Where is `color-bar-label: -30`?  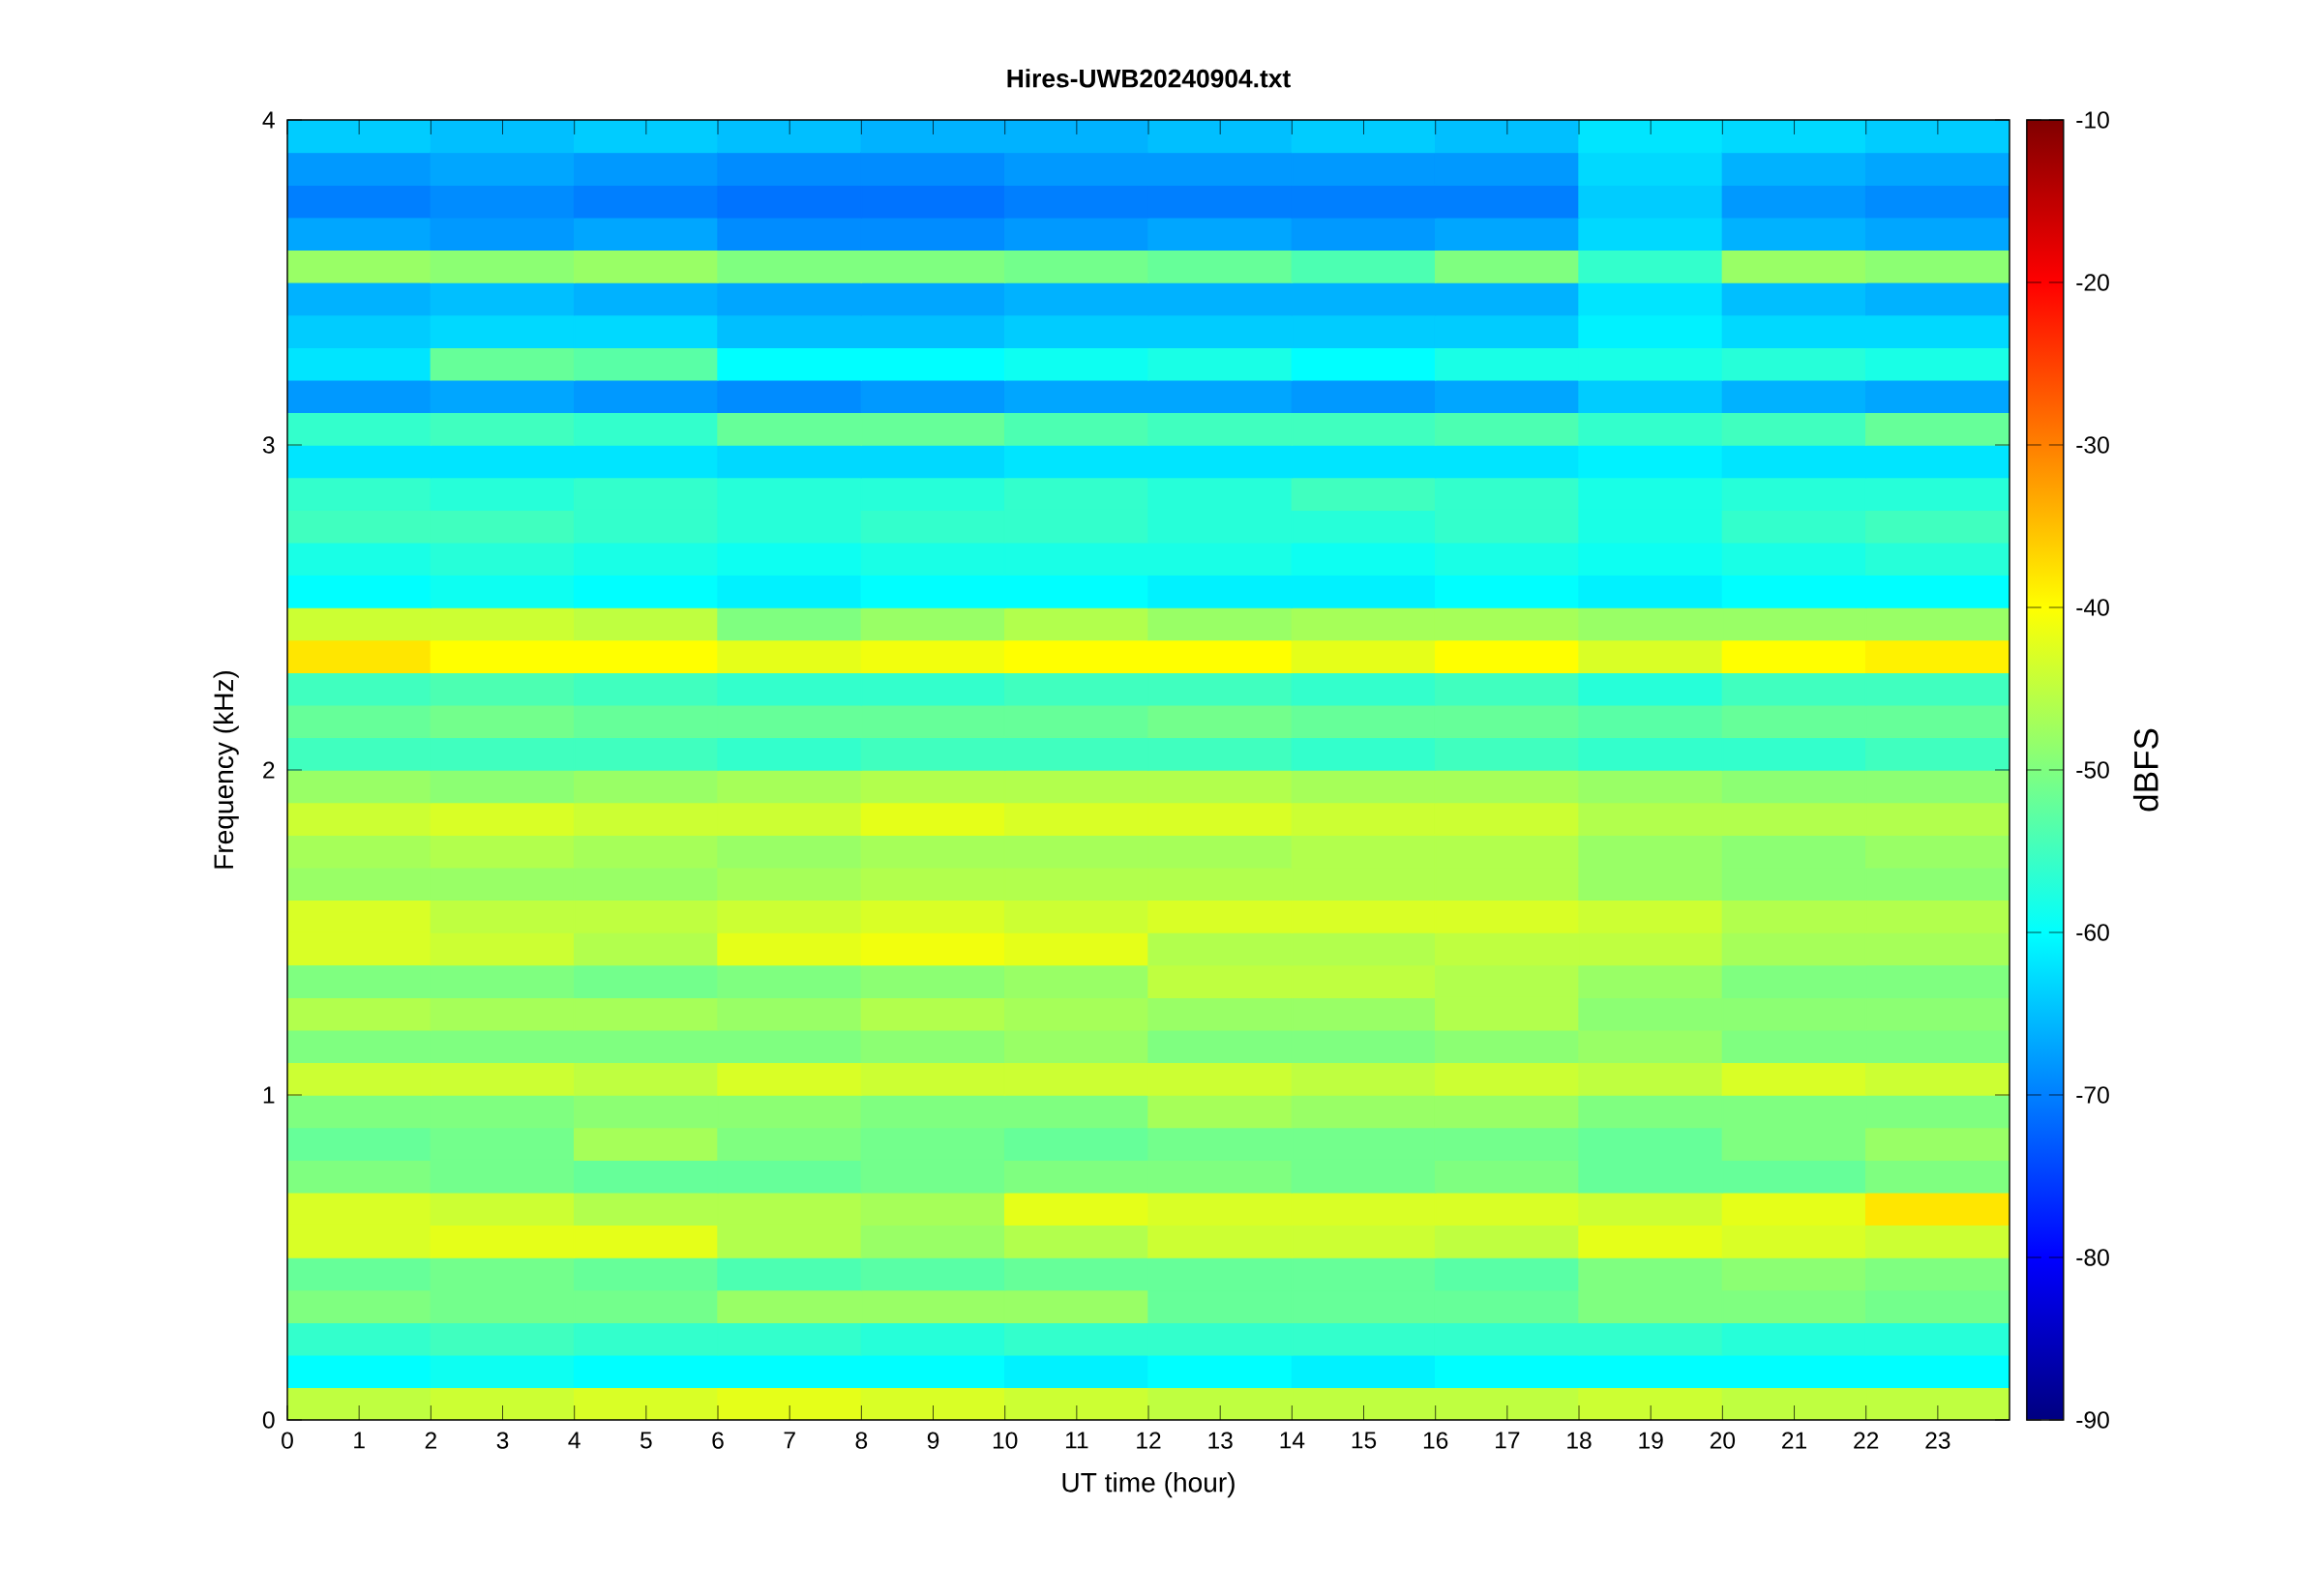
color-bar-label: -30 is located at coordinates (2092, 445).